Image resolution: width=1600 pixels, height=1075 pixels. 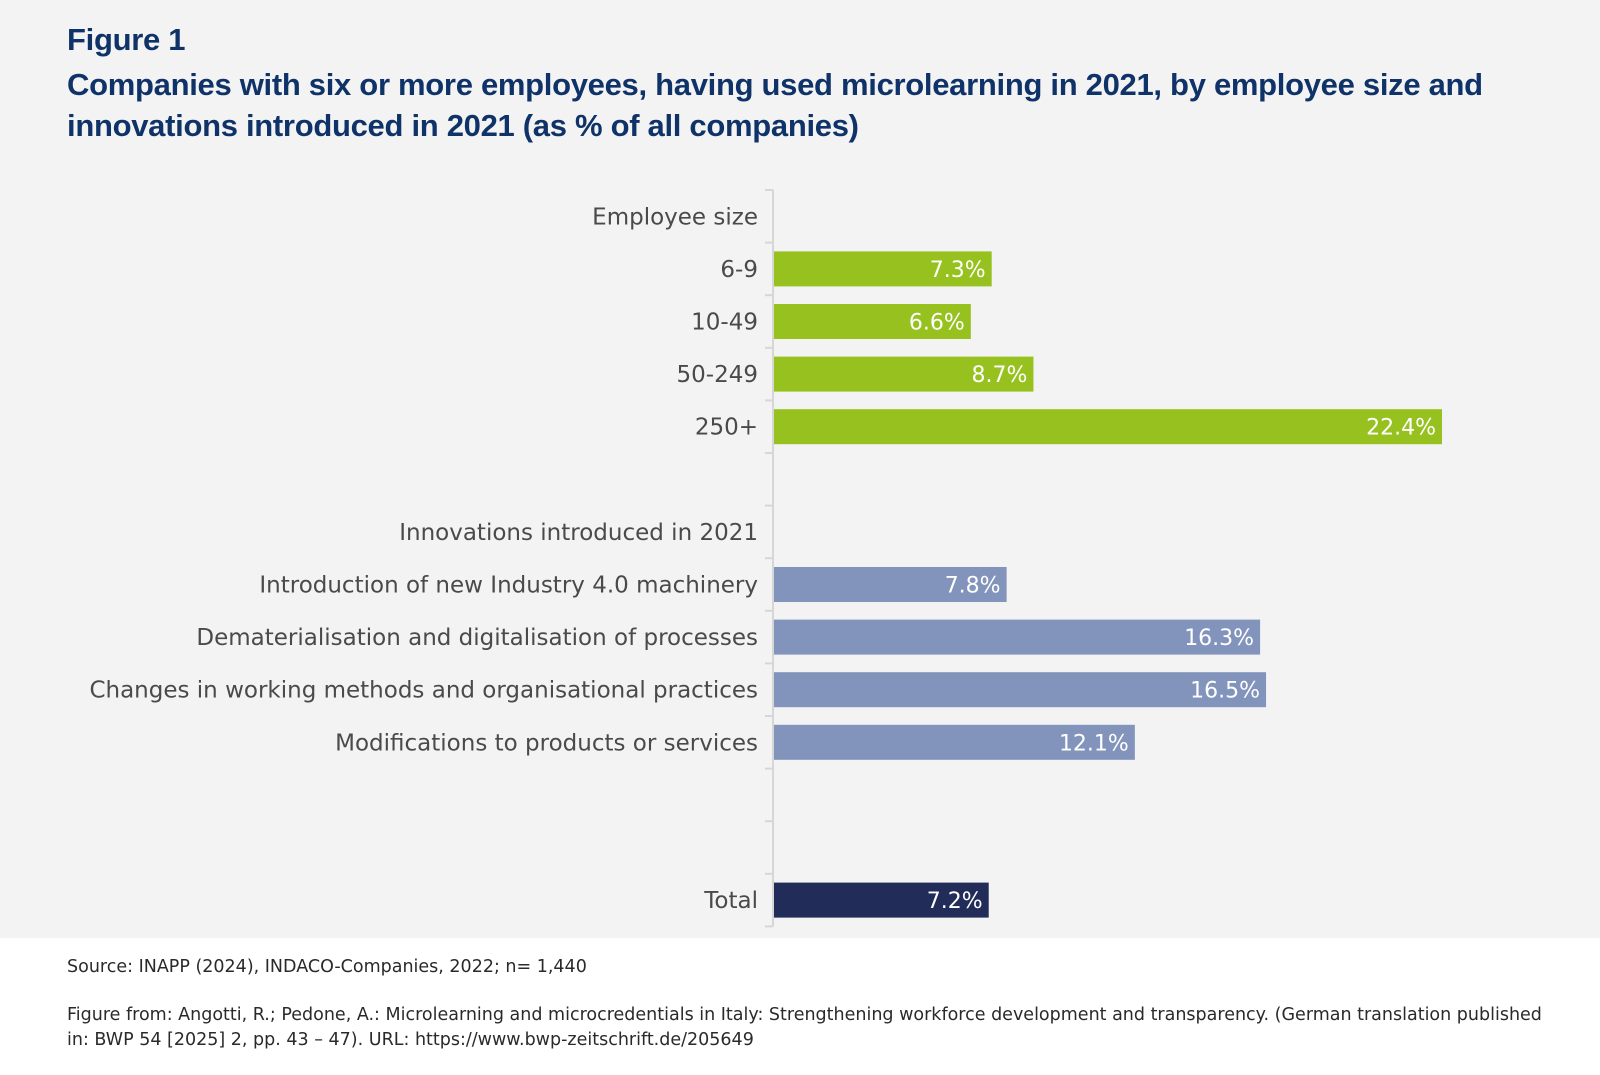 What do you see at coordinates (726, 428) in the screenshot?
I see `category-label: 250+` at bounding box center [726, 428].